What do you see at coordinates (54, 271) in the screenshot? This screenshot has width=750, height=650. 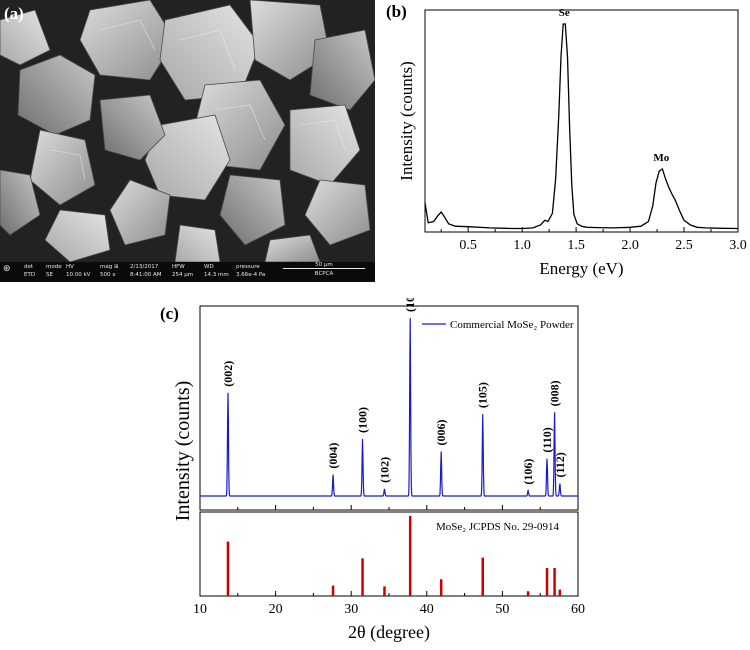 I see `sem-field-mode: mode SE` at bounding box center [54, 271].